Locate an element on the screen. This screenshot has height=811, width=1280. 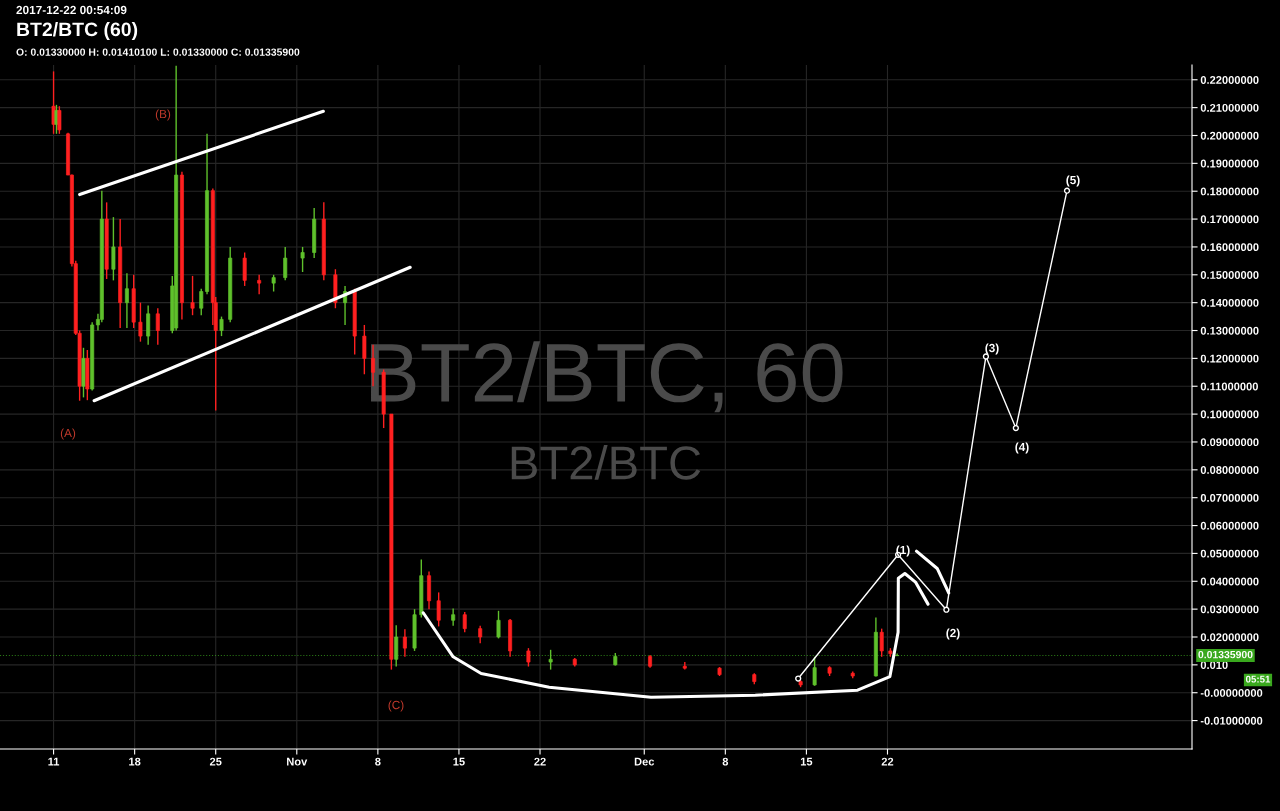
y-tick-label: 0.04000000 is located at coordinates (1229, 581).